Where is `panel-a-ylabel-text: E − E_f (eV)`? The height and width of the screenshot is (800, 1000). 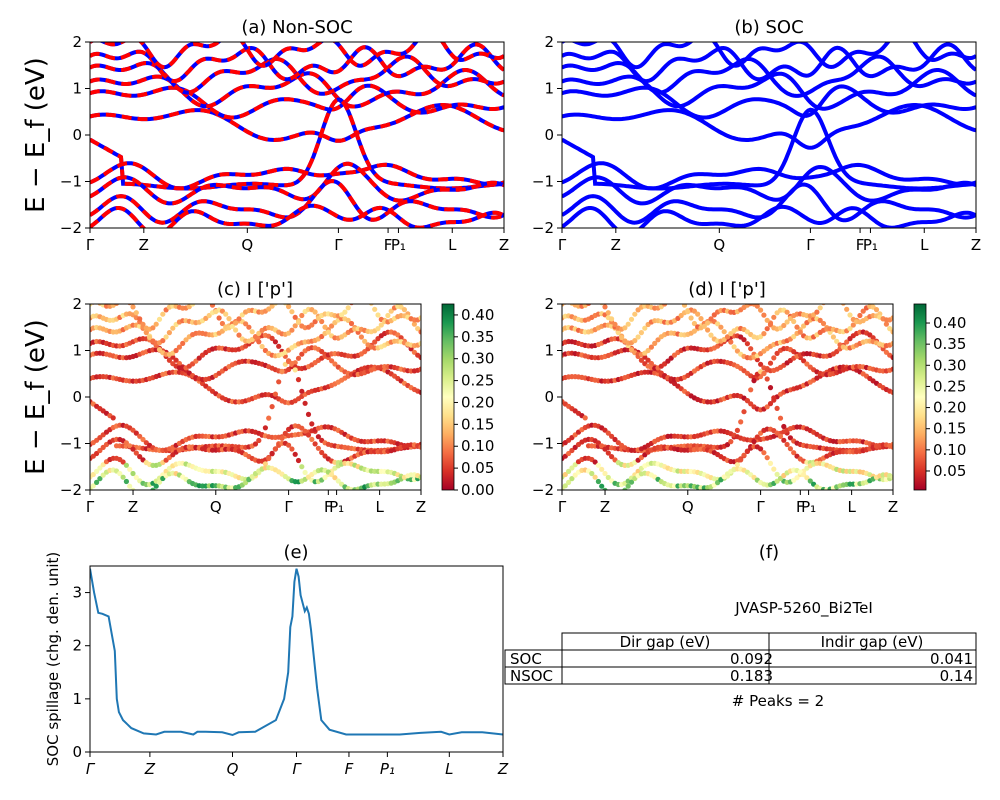
panel-a-ylabel-text: E − E_f (eV) is located at coordinates (36, 135).